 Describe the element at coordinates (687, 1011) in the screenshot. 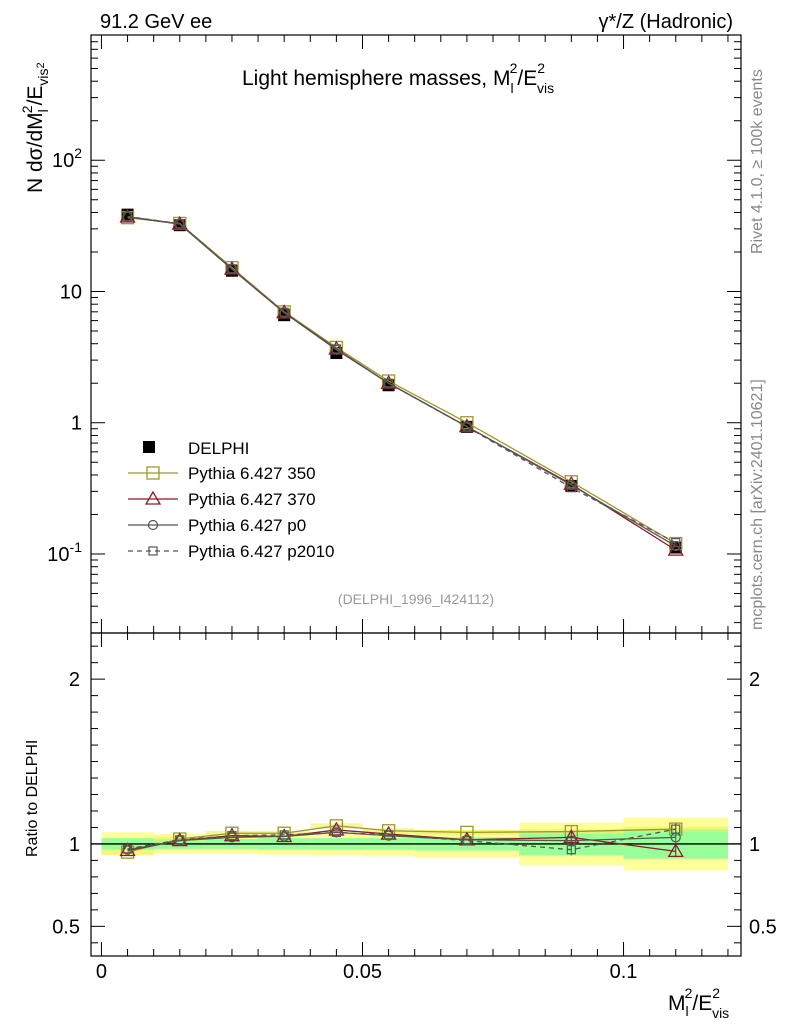

I see `x-label-sub-l: l` at that location.